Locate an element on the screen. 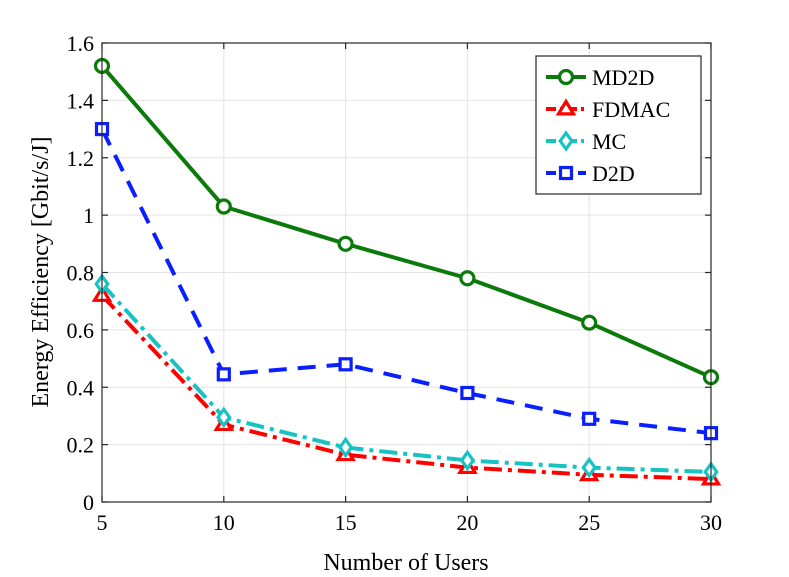  x-tick-label: 30 is located at coordinates (711, 522).